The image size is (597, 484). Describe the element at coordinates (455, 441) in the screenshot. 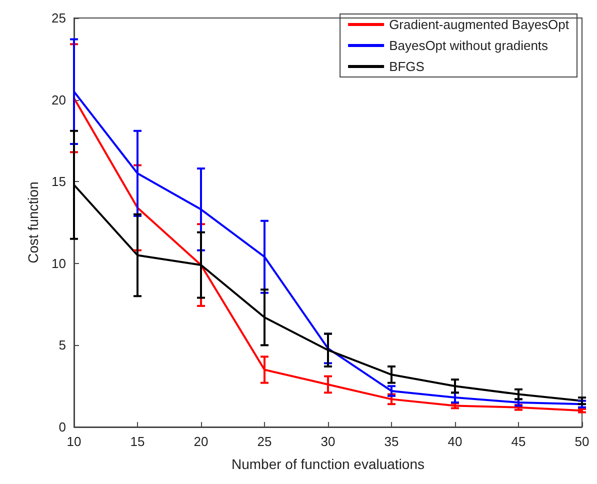

I see `x-tick-label: 40` at that location.